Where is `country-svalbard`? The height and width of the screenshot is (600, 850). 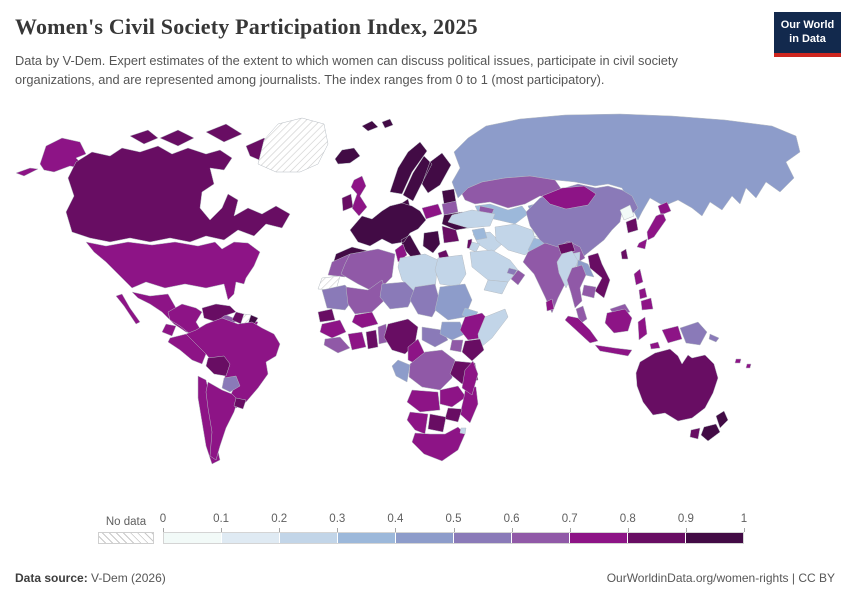 country-svalbard is located at coordinates (377, 125).